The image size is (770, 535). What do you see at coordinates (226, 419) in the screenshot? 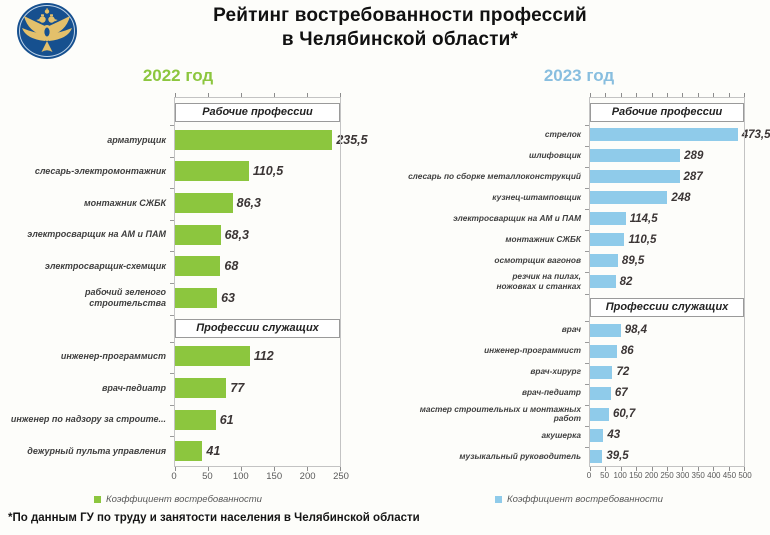
I see `value-label: 61` at bounding box center [226, 419].